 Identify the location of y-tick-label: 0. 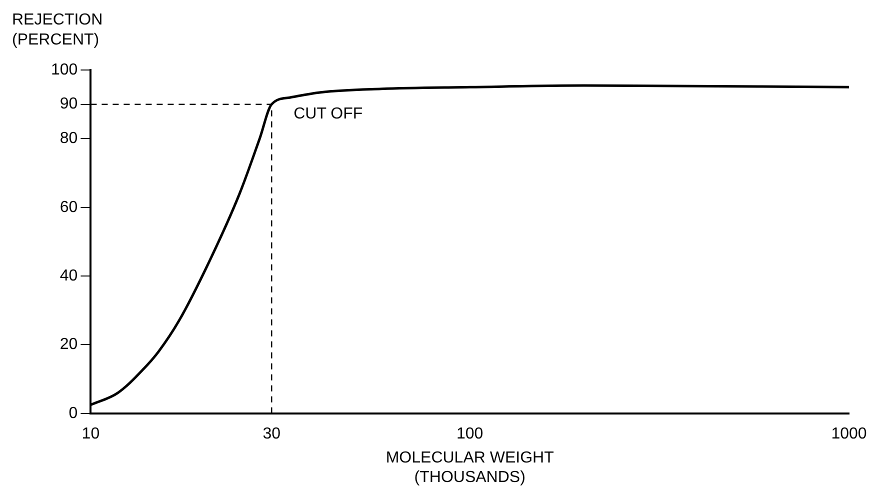
(73, 413).